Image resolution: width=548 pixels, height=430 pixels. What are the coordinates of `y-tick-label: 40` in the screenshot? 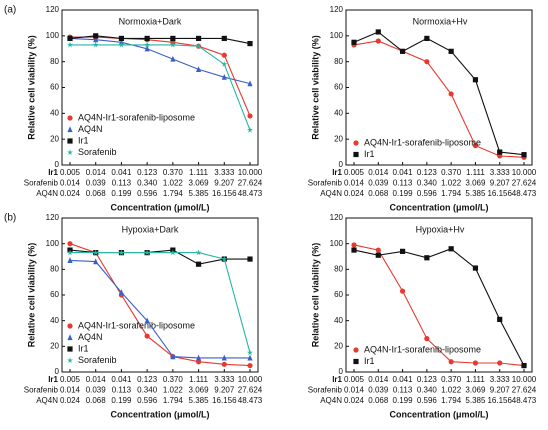 It's located at (338, 320).